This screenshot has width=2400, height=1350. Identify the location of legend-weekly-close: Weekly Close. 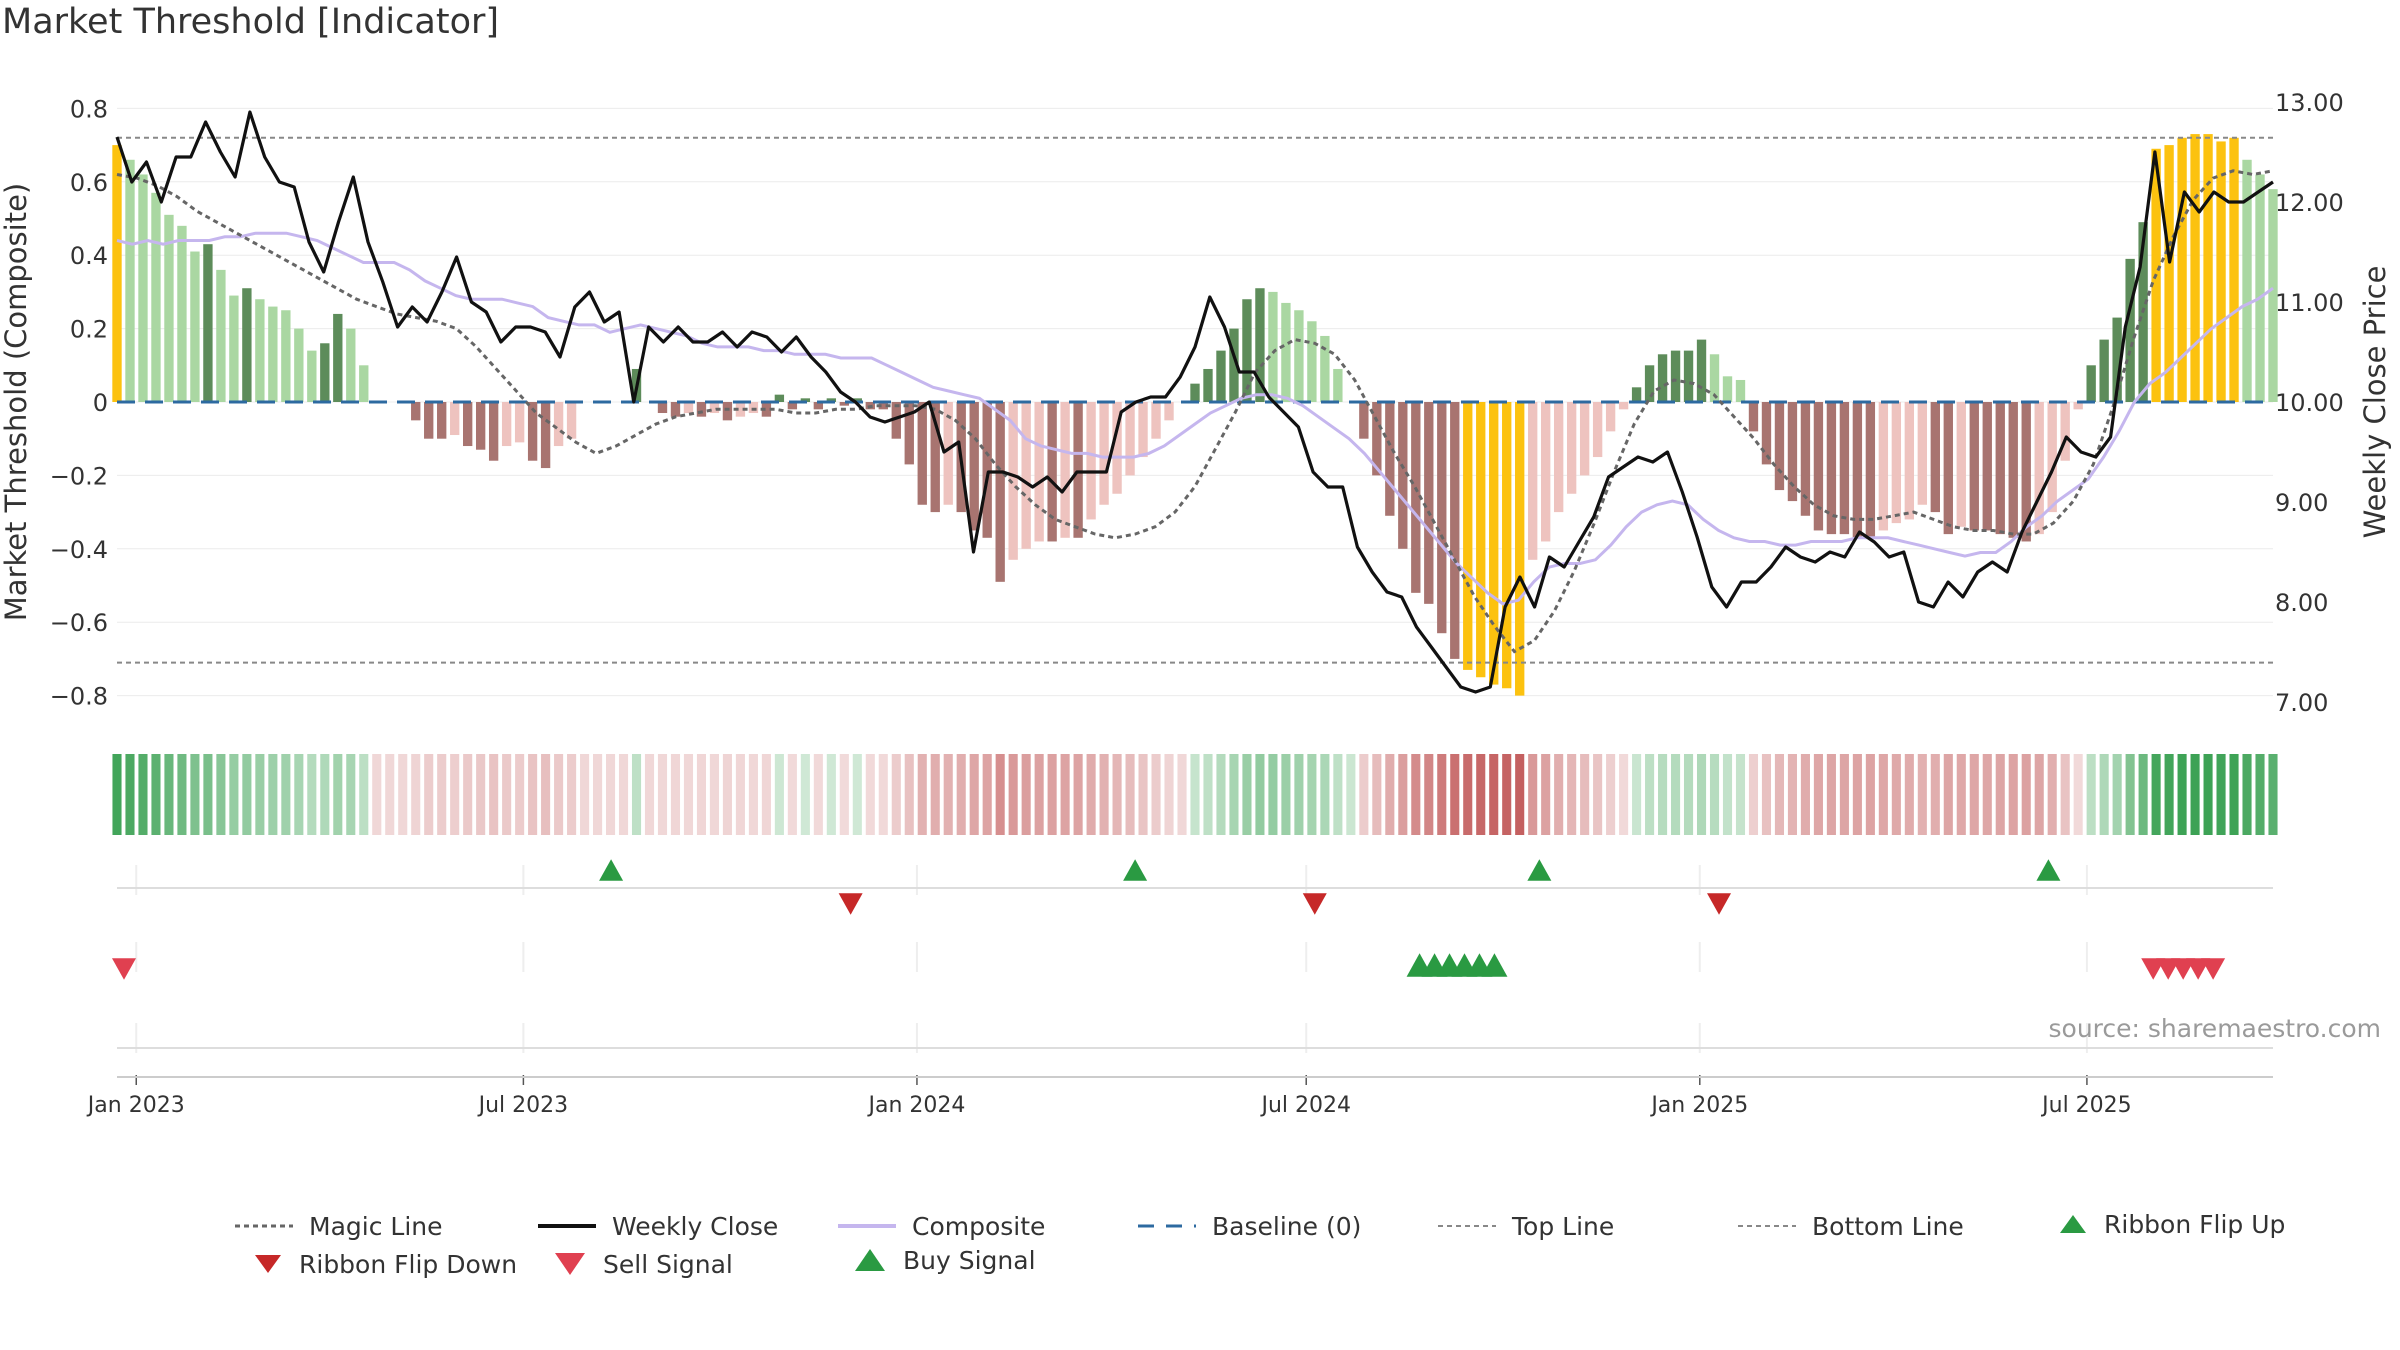
(658, 1226).